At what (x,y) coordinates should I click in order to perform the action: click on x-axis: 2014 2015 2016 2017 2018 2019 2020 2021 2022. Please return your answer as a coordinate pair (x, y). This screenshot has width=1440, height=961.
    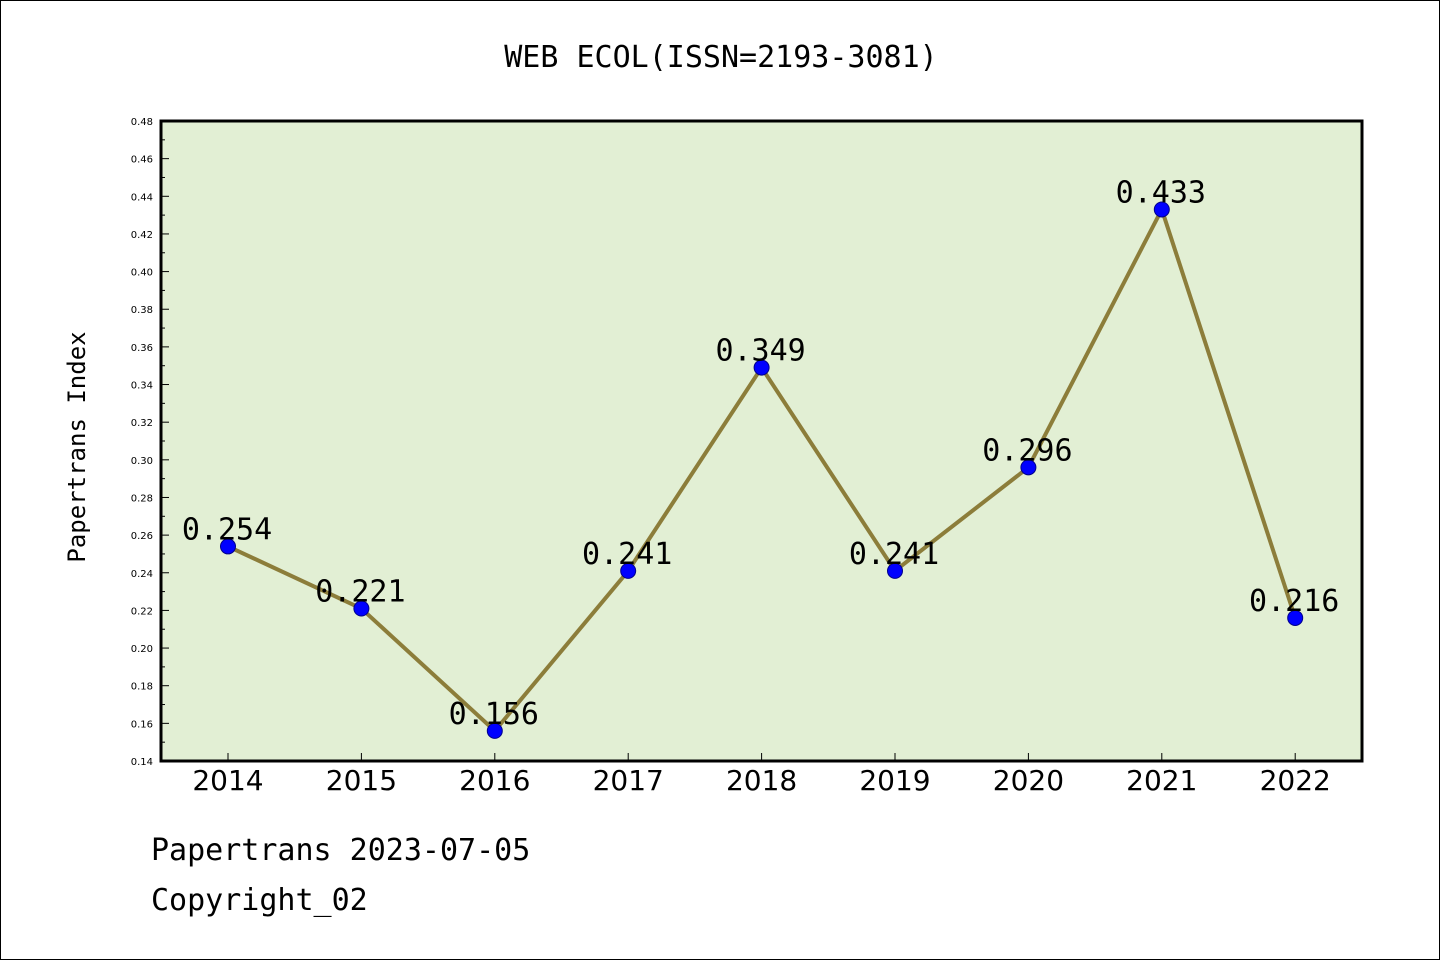
    Looking at the image, I should click on (761, 775).